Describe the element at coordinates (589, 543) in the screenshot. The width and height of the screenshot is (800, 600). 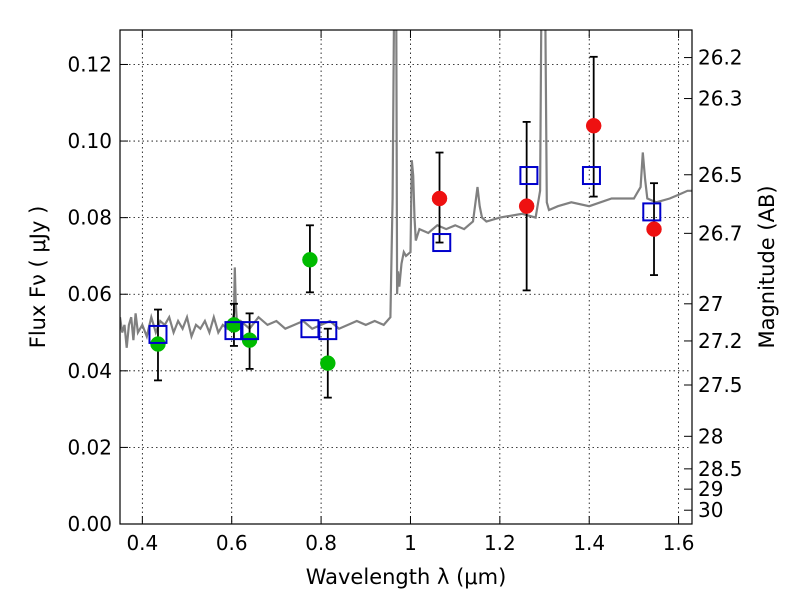
I see `x-tick-label: 1.4` at that location.